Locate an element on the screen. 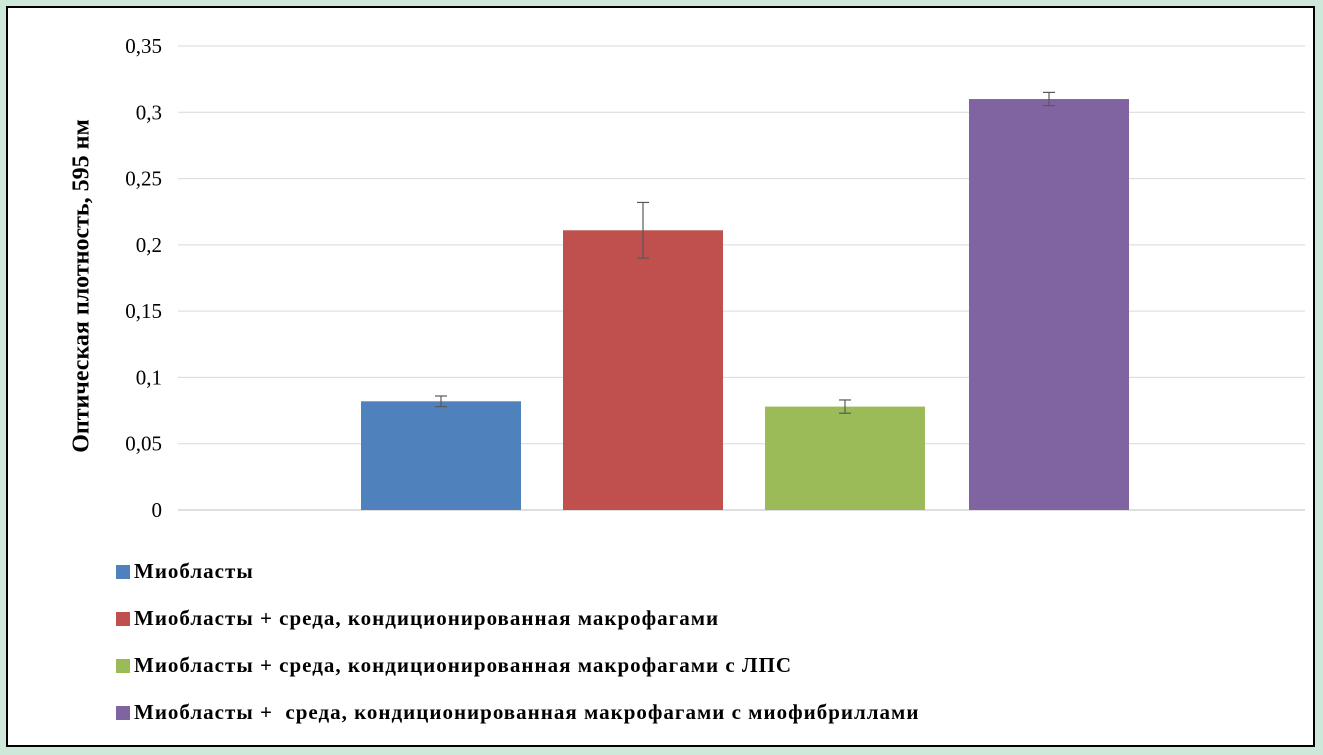 Image resolution: width=1323 pixels, height=755 pixels. y-tick-label: 0,3 is located at coordinates (149, 112).